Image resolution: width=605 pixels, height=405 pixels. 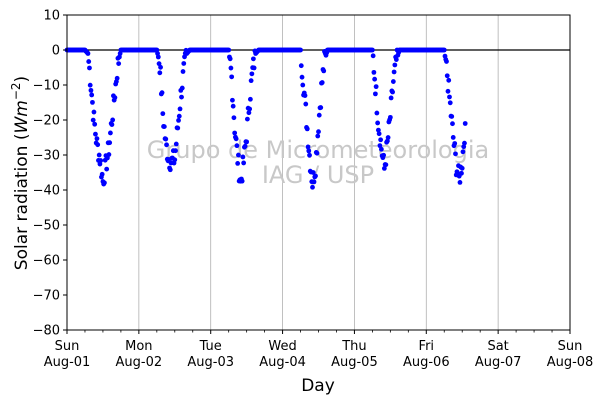 What do you see at coordinates (210, 362) in the screenshot?
I see `x-tick-date: Aug-03` at bounding box center [210, 362].